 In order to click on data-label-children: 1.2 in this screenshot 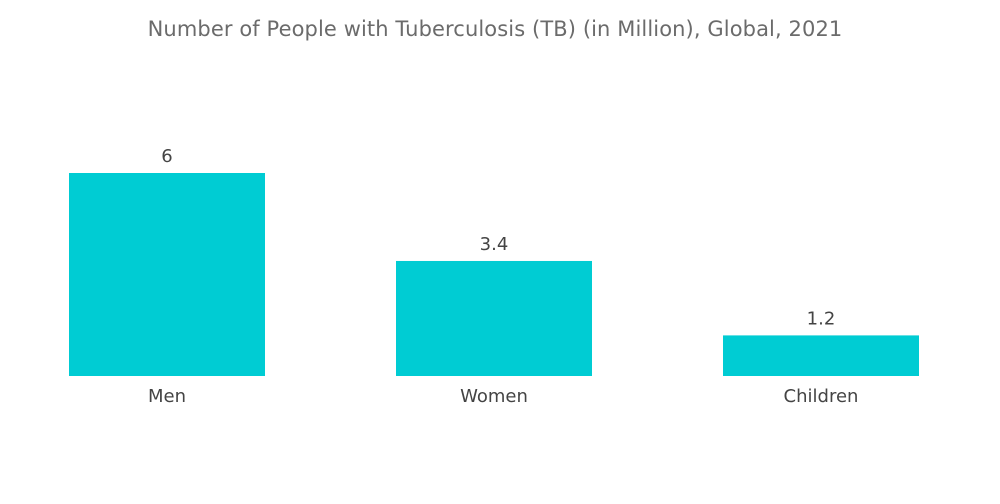, I will do `click(821, 318)`.